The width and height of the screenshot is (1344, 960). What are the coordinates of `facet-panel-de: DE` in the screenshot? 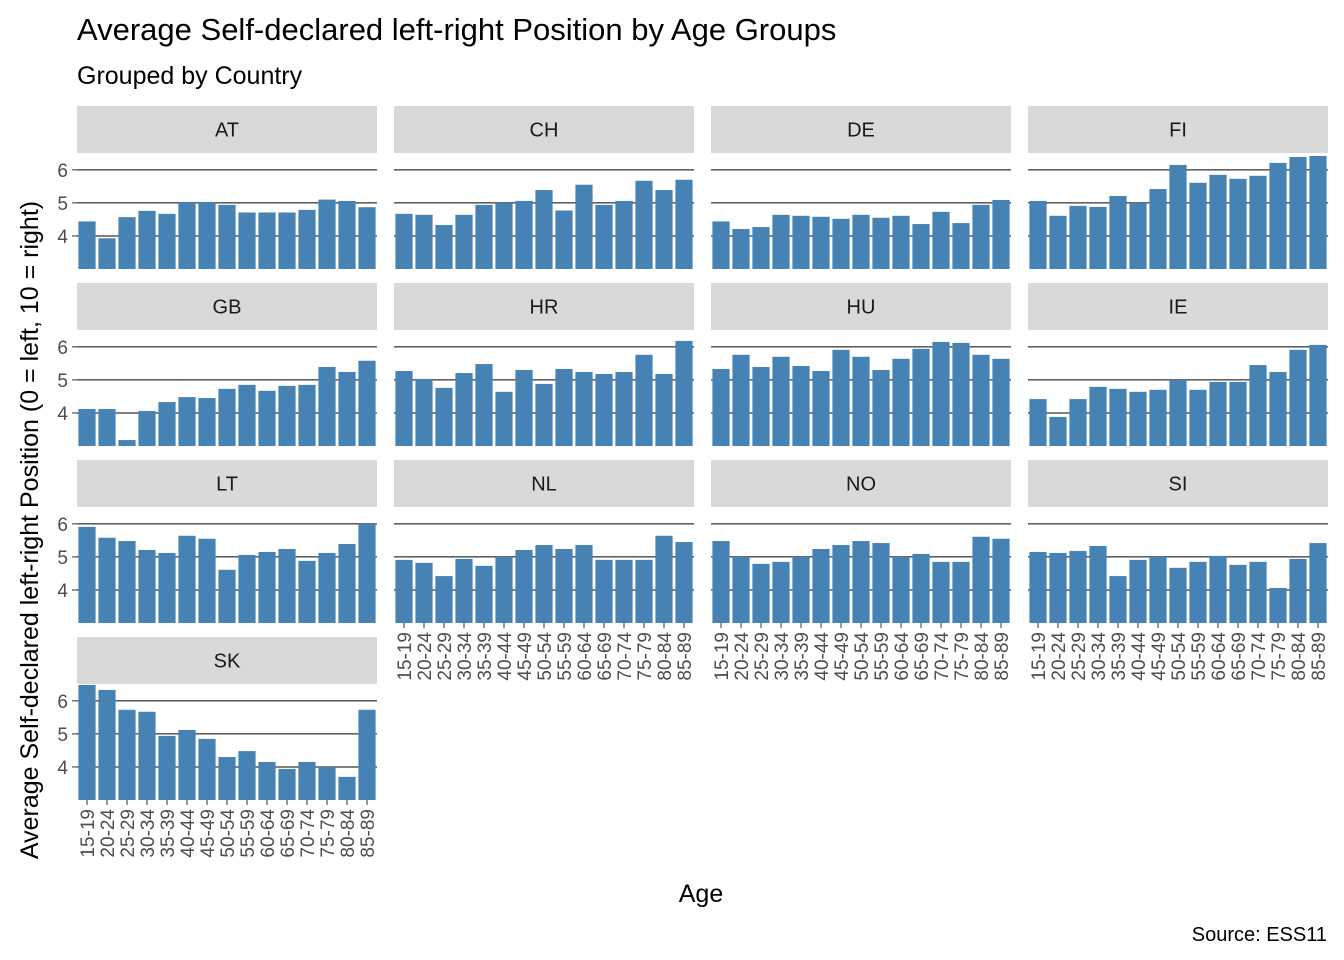 It's located at (861, 187).